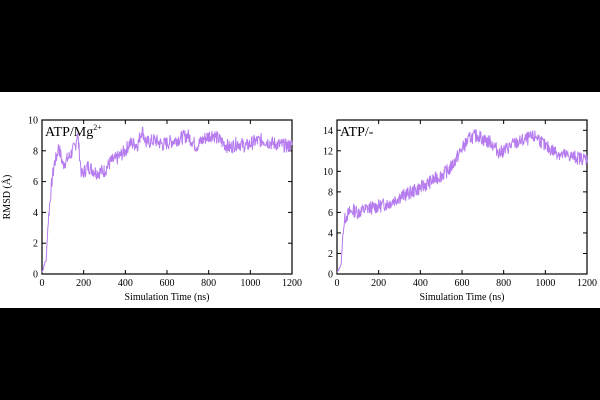 Image resolution: width=600 pixels, height=400 pixels. I want to click on panel-label-2: ATP/-, so click(357, 132).